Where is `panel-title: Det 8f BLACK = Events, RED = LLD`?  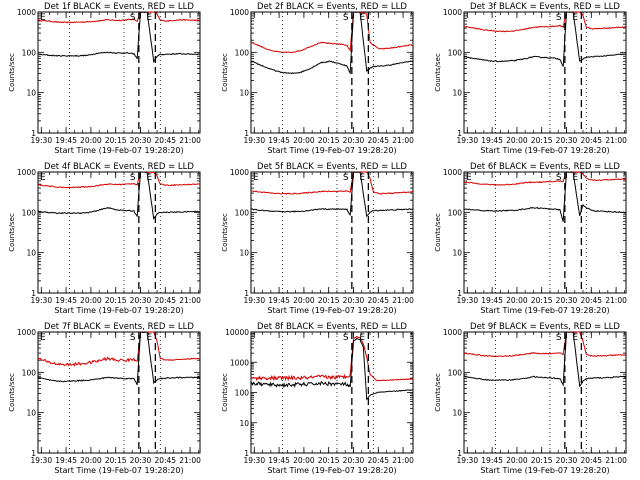
panel-title: Det 8f BLACK = Events, RED = LLD is located at coordinates (332, 327).